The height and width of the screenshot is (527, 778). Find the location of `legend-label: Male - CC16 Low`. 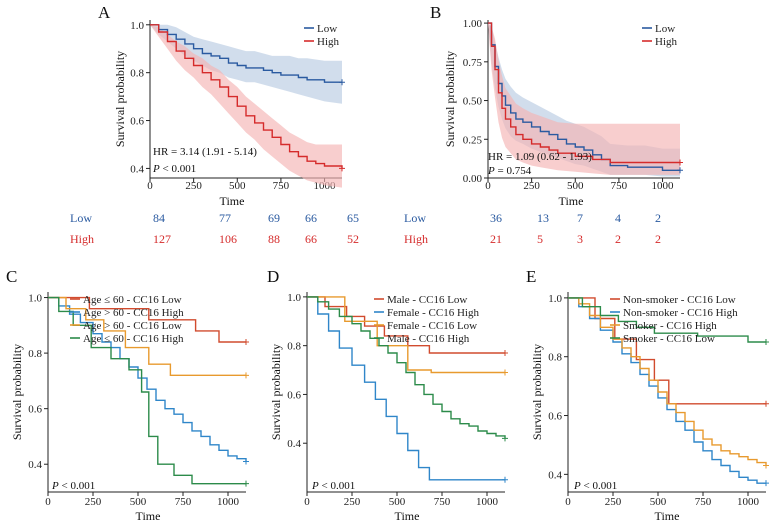

legend-label: Male - CC16 Low is located at coordinates (427, 300).